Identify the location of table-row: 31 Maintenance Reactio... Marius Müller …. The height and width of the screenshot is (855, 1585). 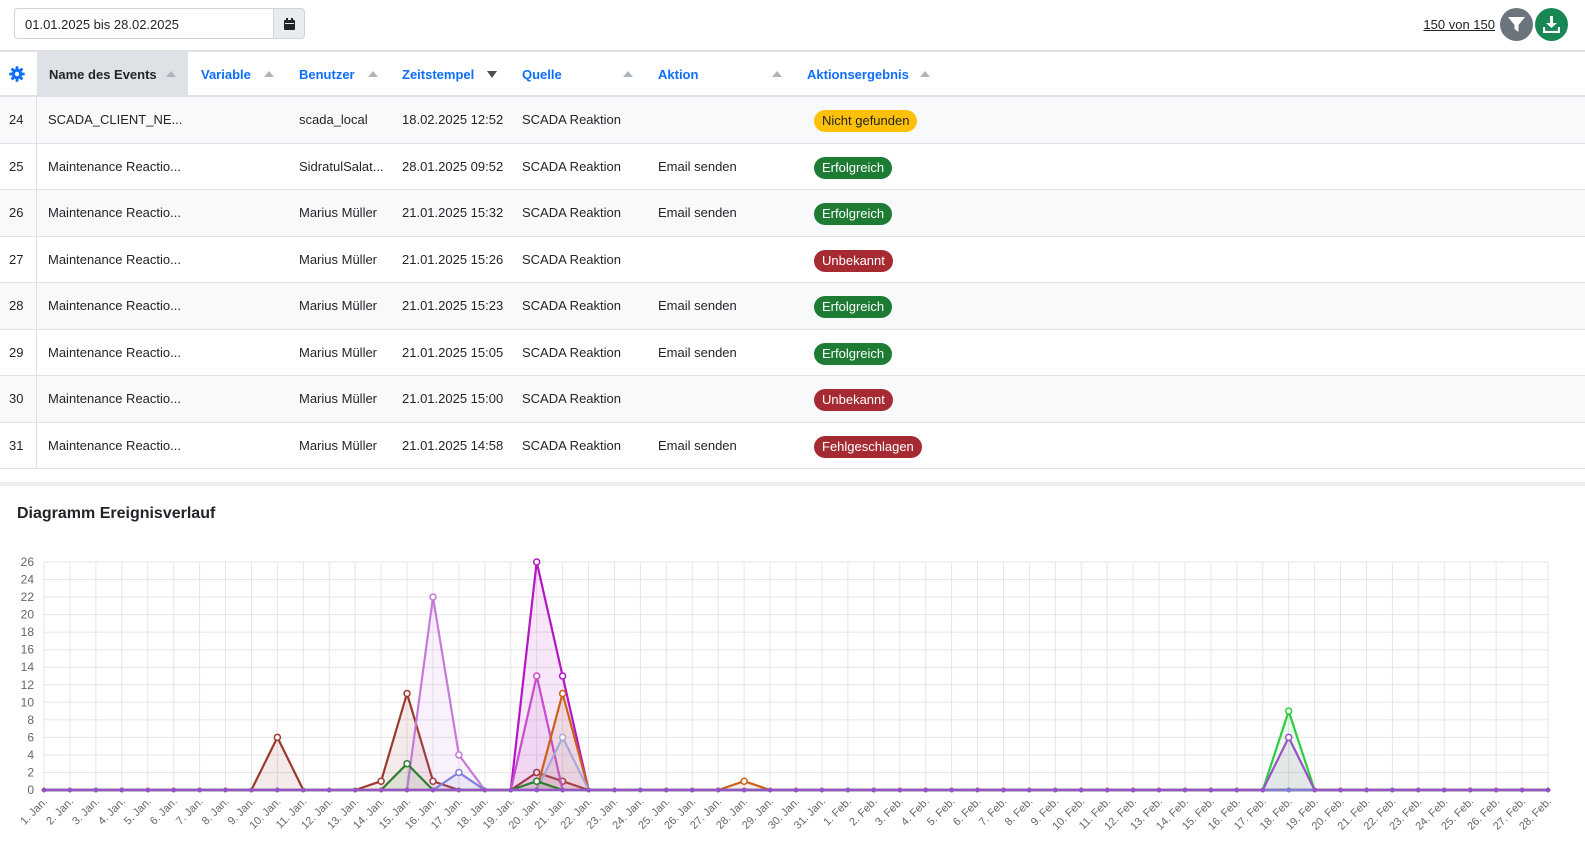
(792, 445).